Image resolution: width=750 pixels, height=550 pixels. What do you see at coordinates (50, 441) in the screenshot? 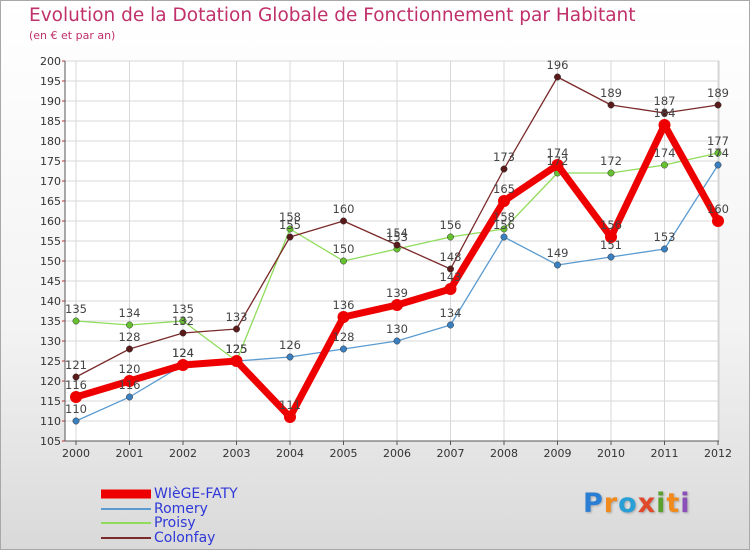
I see `y-tick-label: 105` at bounding box center [50, 441].